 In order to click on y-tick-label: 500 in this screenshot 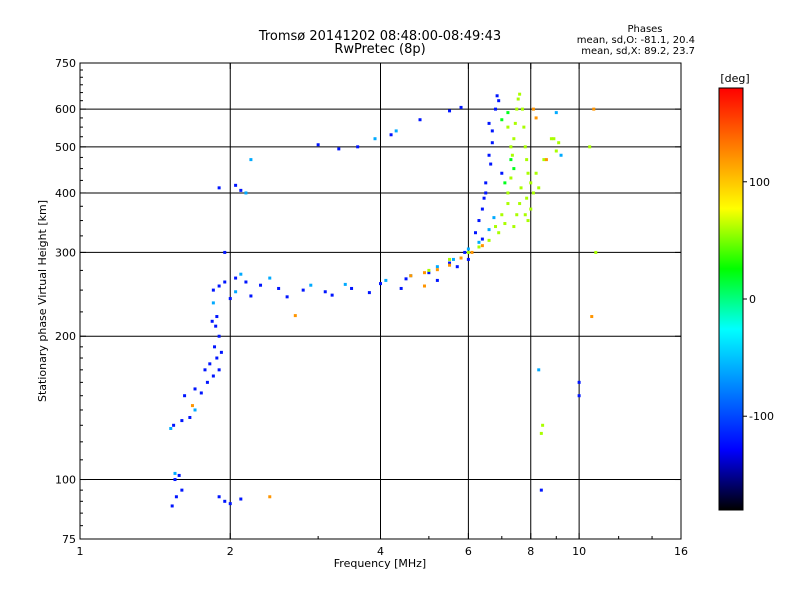, I will do `click(65, 147)`.